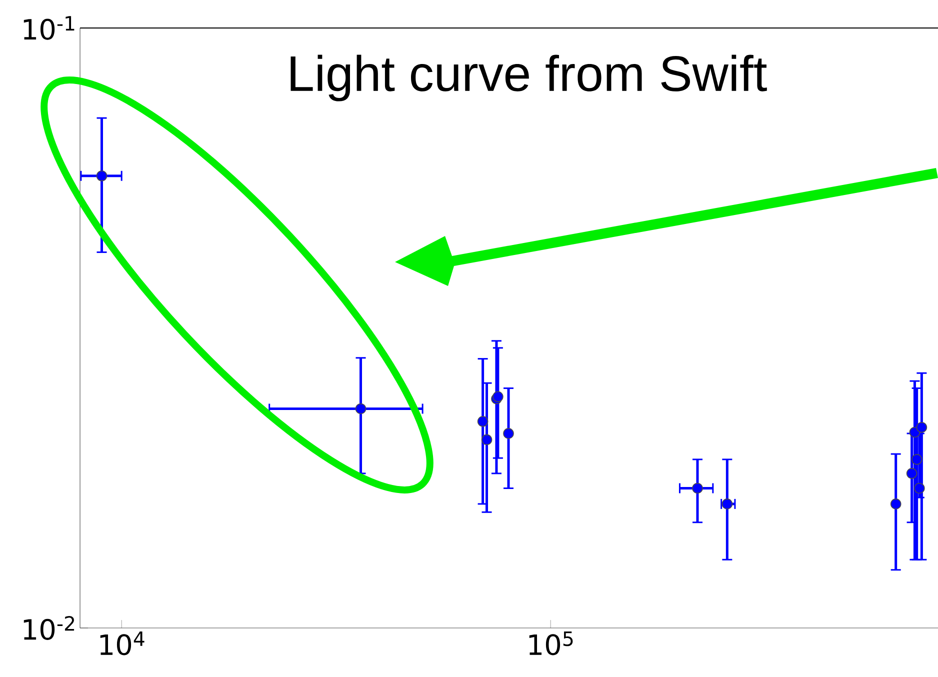  What do you see at coordinates (49, 628) in the screenshot?
I see `y-tick-label: 10$^{-2}$` at bounding box center [49, 628].